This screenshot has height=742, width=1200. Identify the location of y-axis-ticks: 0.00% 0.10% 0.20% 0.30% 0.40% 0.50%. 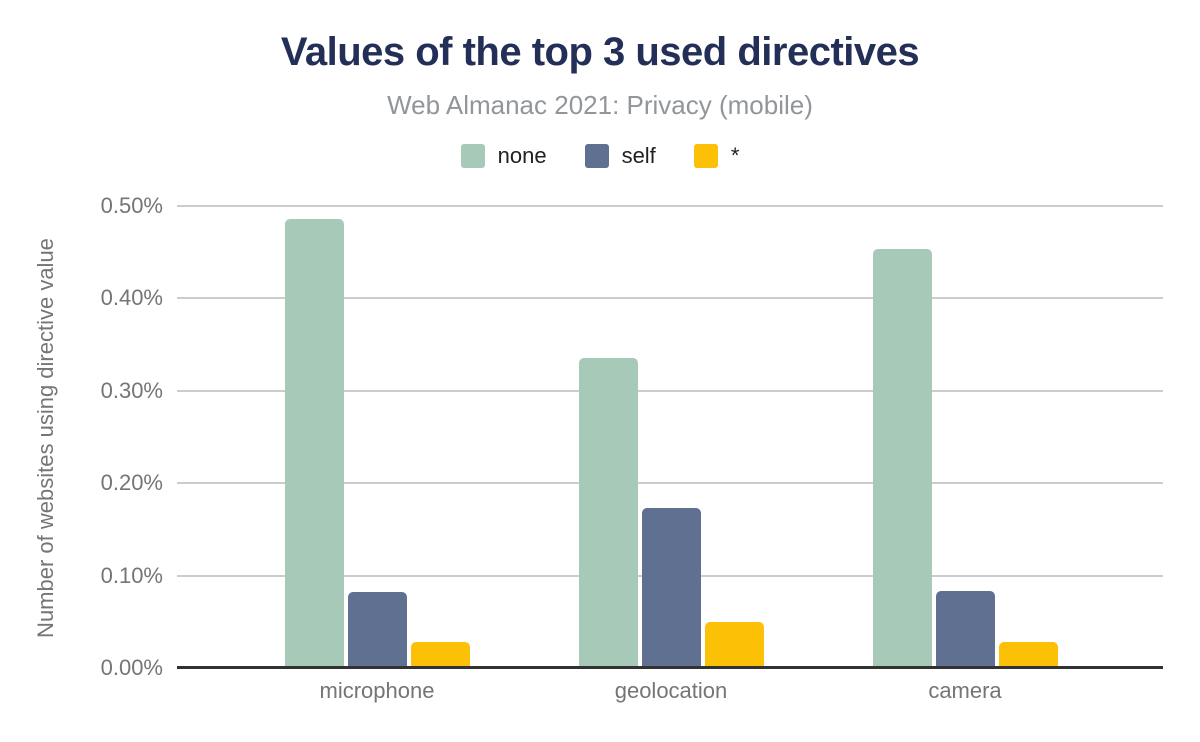
(81, 437).